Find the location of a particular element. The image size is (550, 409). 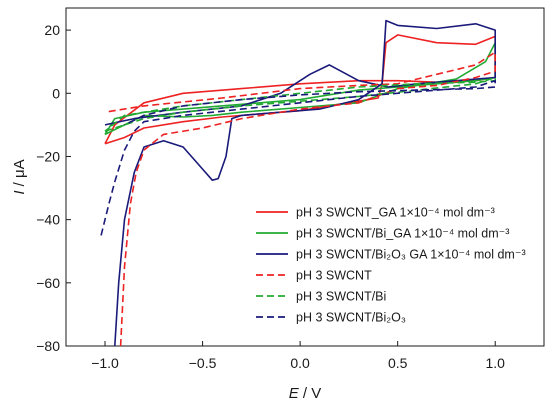

x-tick-label: −1.0 is located at coordinates (105, 363).